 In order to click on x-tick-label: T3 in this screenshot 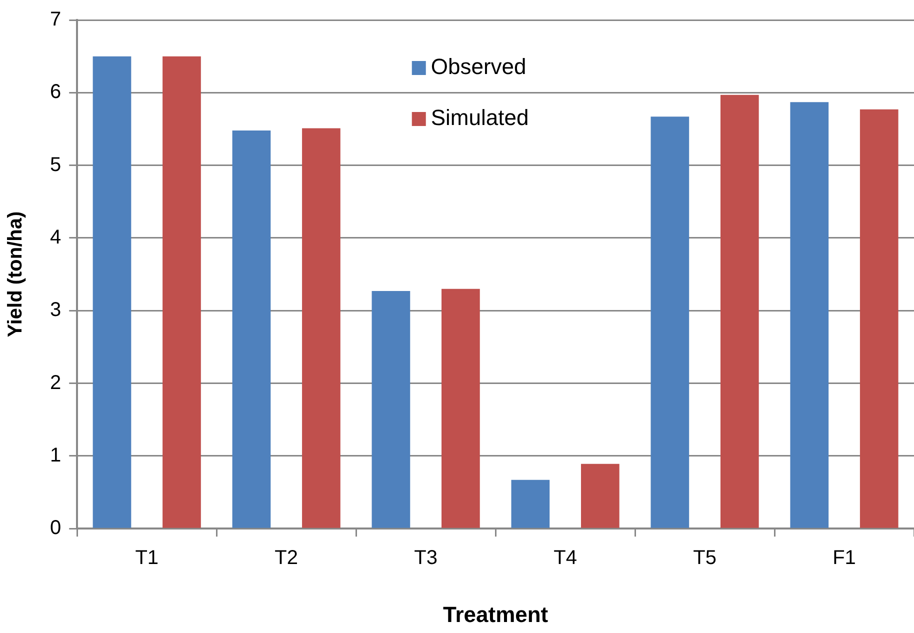, I will do `click(426, 558)`.